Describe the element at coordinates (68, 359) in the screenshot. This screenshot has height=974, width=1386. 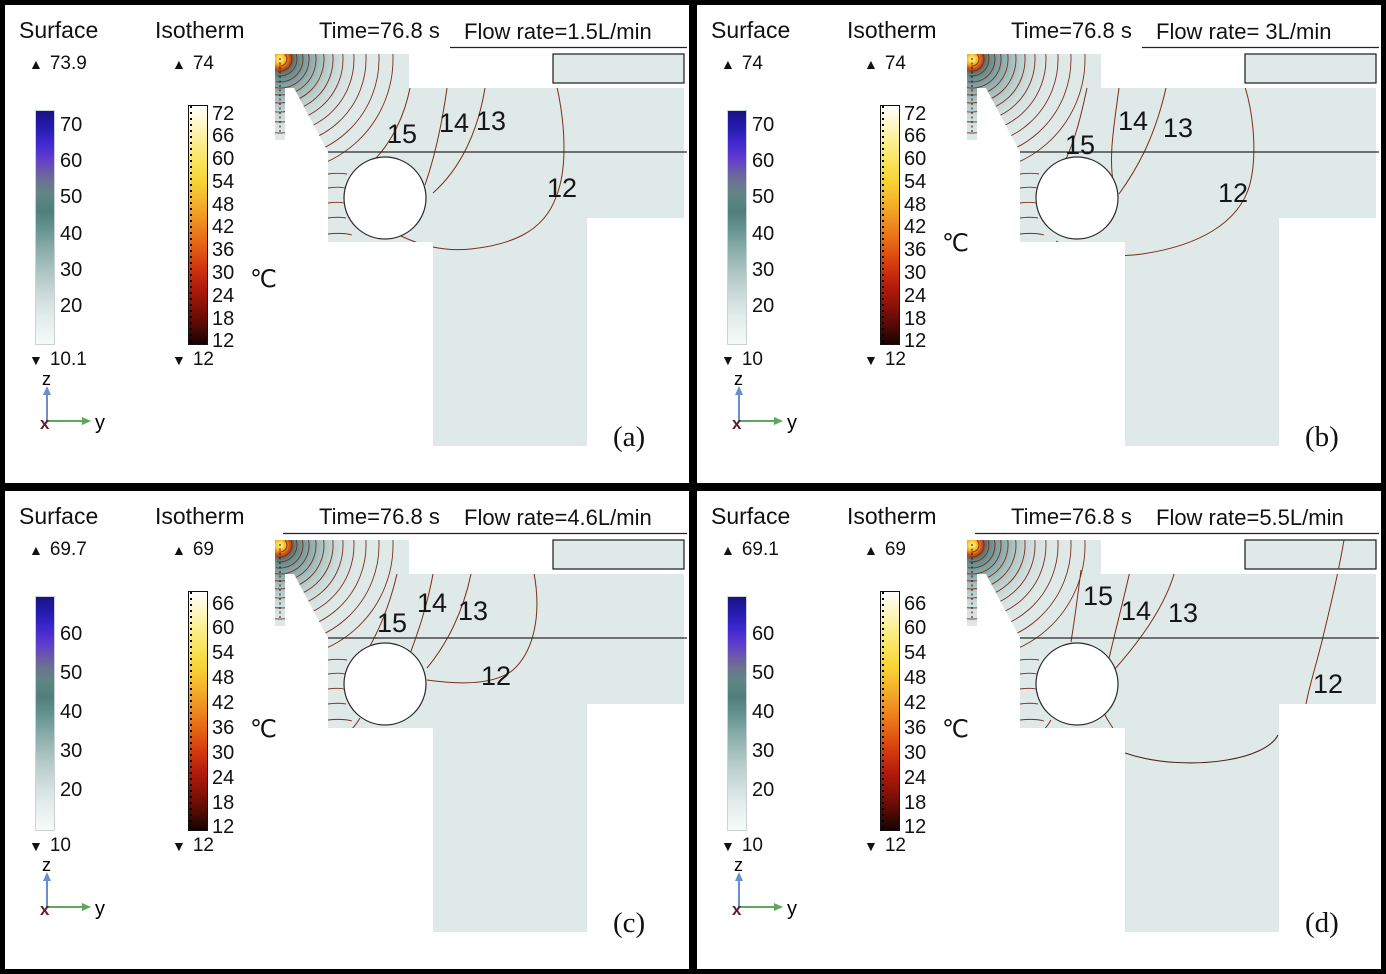
I see `surface-min-value: 10.1` at that location.